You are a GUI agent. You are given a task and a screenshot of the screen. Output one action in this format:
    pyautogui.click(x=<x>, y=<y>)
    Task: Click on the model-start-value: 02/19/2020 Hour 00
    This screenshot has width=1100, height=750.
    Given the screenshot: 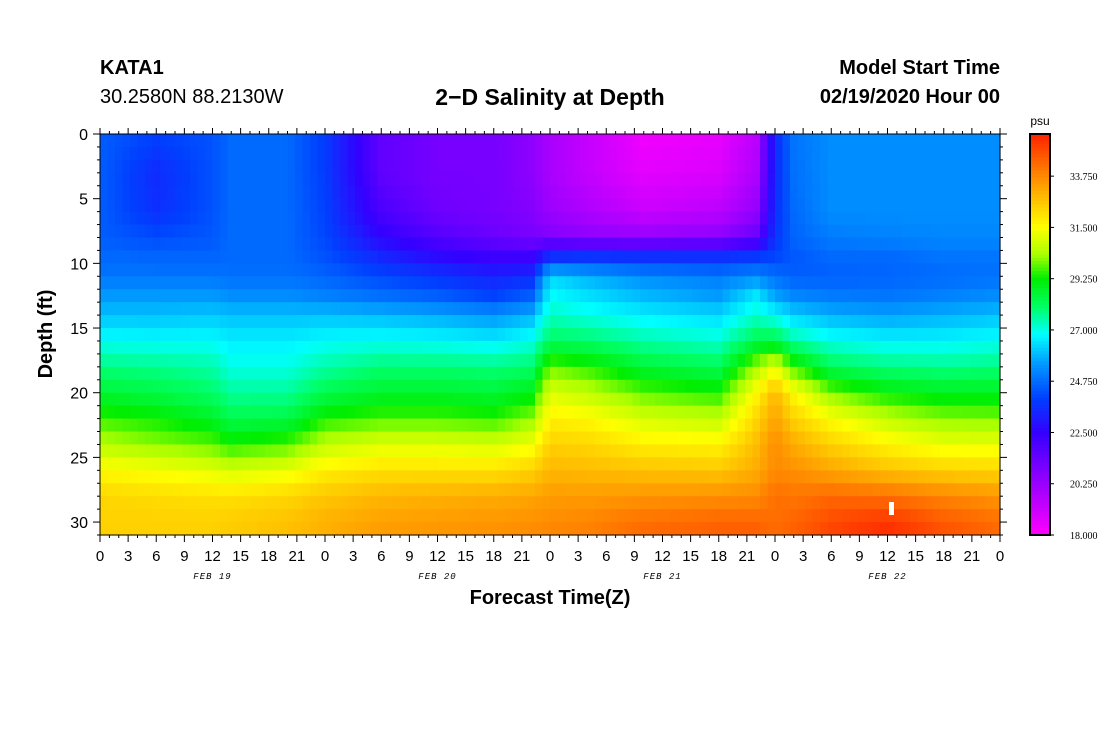 What is the action you would take?
    pyautogui.click(x=909, y=97)
    